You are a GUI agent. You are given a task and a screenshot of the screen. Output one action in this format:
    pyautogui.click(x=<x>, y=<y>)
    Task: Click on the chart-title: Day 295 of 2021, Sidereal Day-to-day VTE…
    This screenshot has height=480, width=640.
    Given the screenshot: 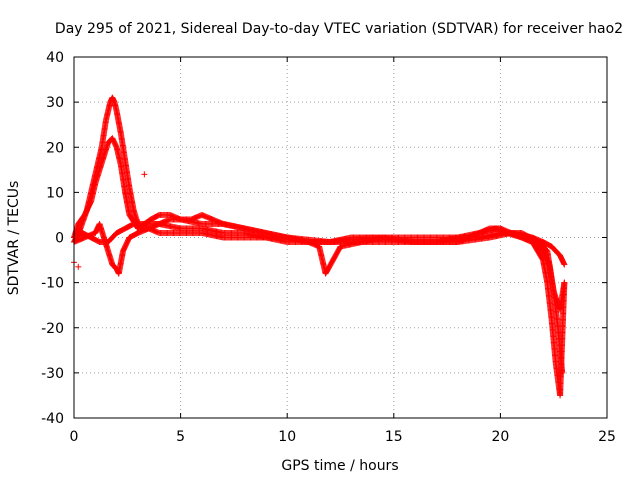 What is the action you would take?
    pyautogui.click(x=339, y=29)
    